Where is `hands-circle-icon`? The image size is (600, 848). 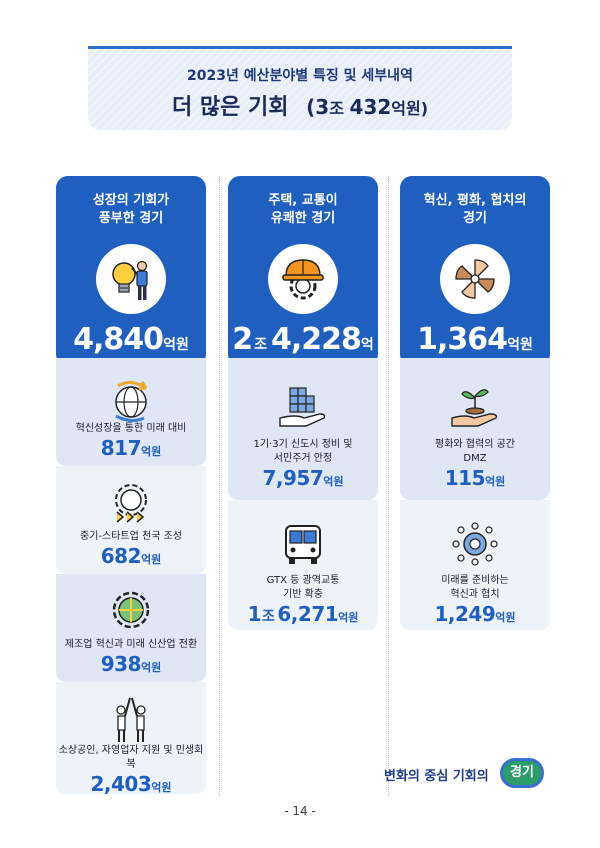
hands-circle-icon is located at coordinates (475, 279).